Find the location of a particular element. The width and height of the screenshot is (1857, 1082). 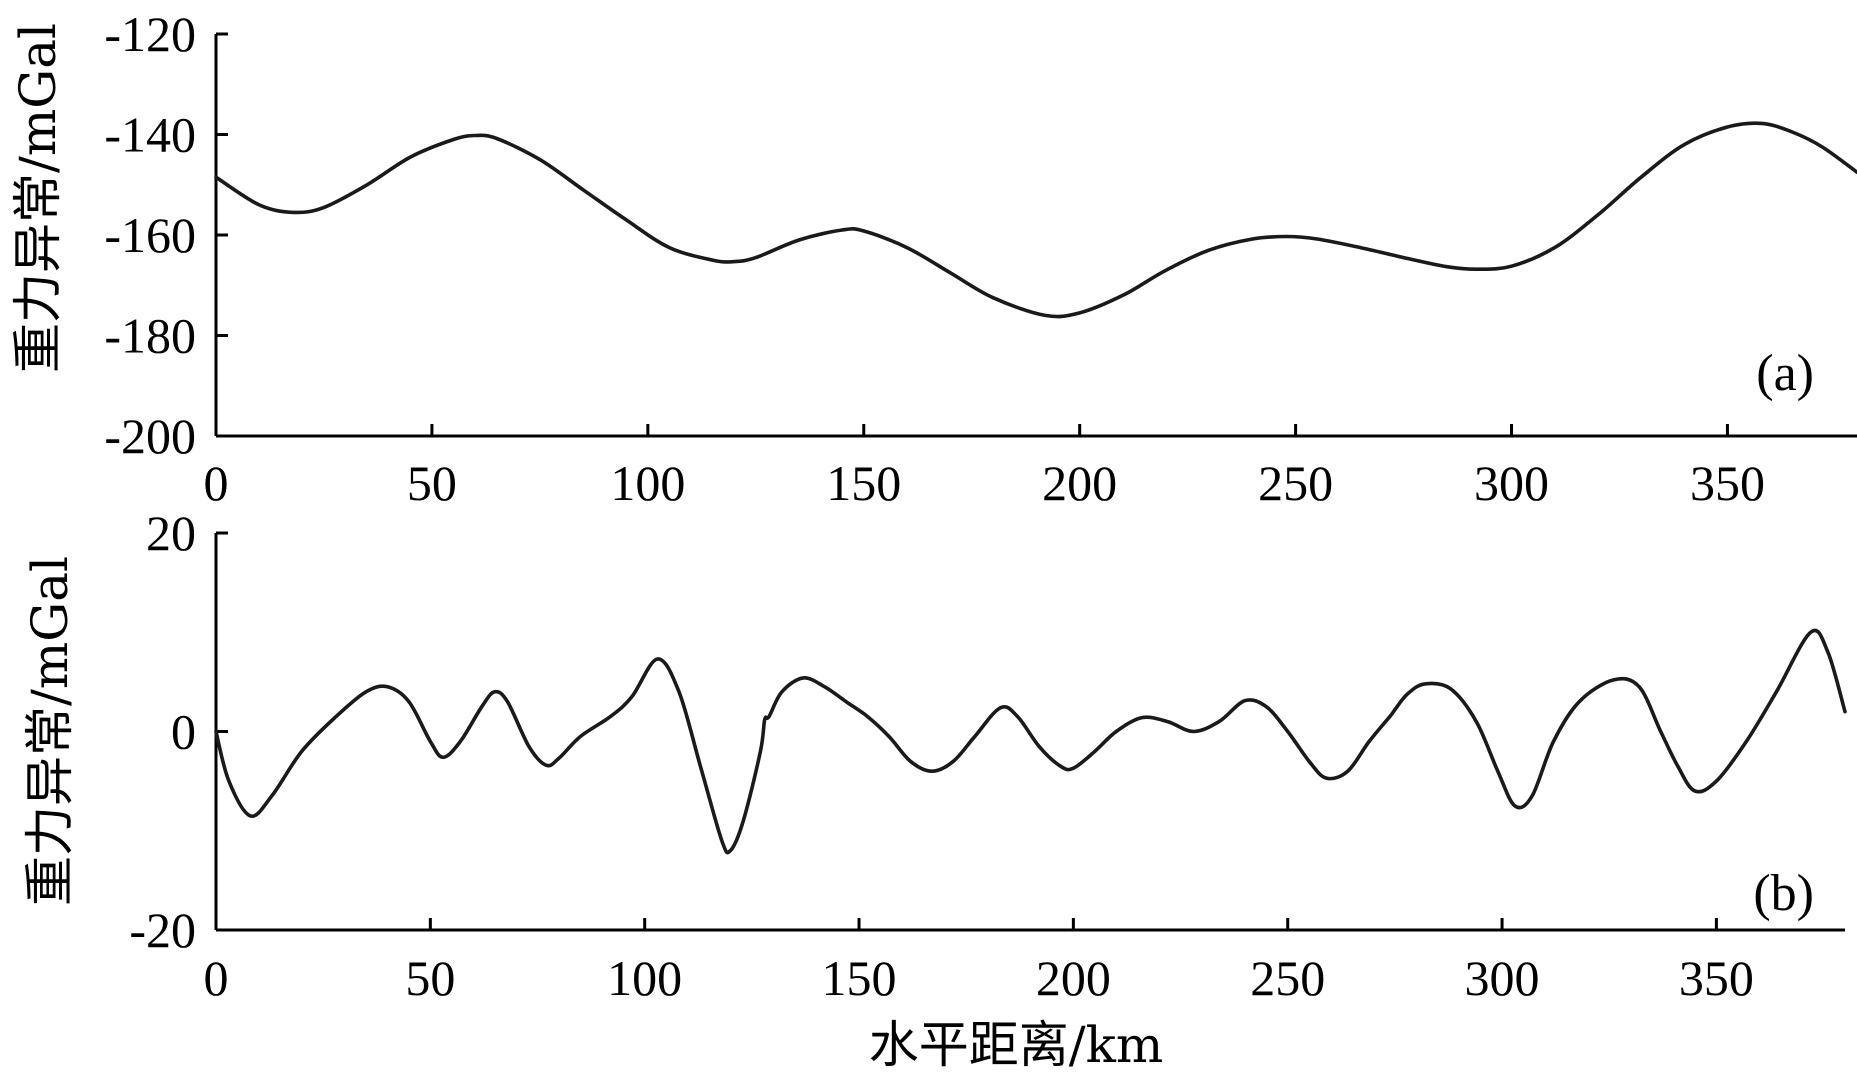

panel-a-x-tick-label: 350 is located at coordinates (1727, 483).